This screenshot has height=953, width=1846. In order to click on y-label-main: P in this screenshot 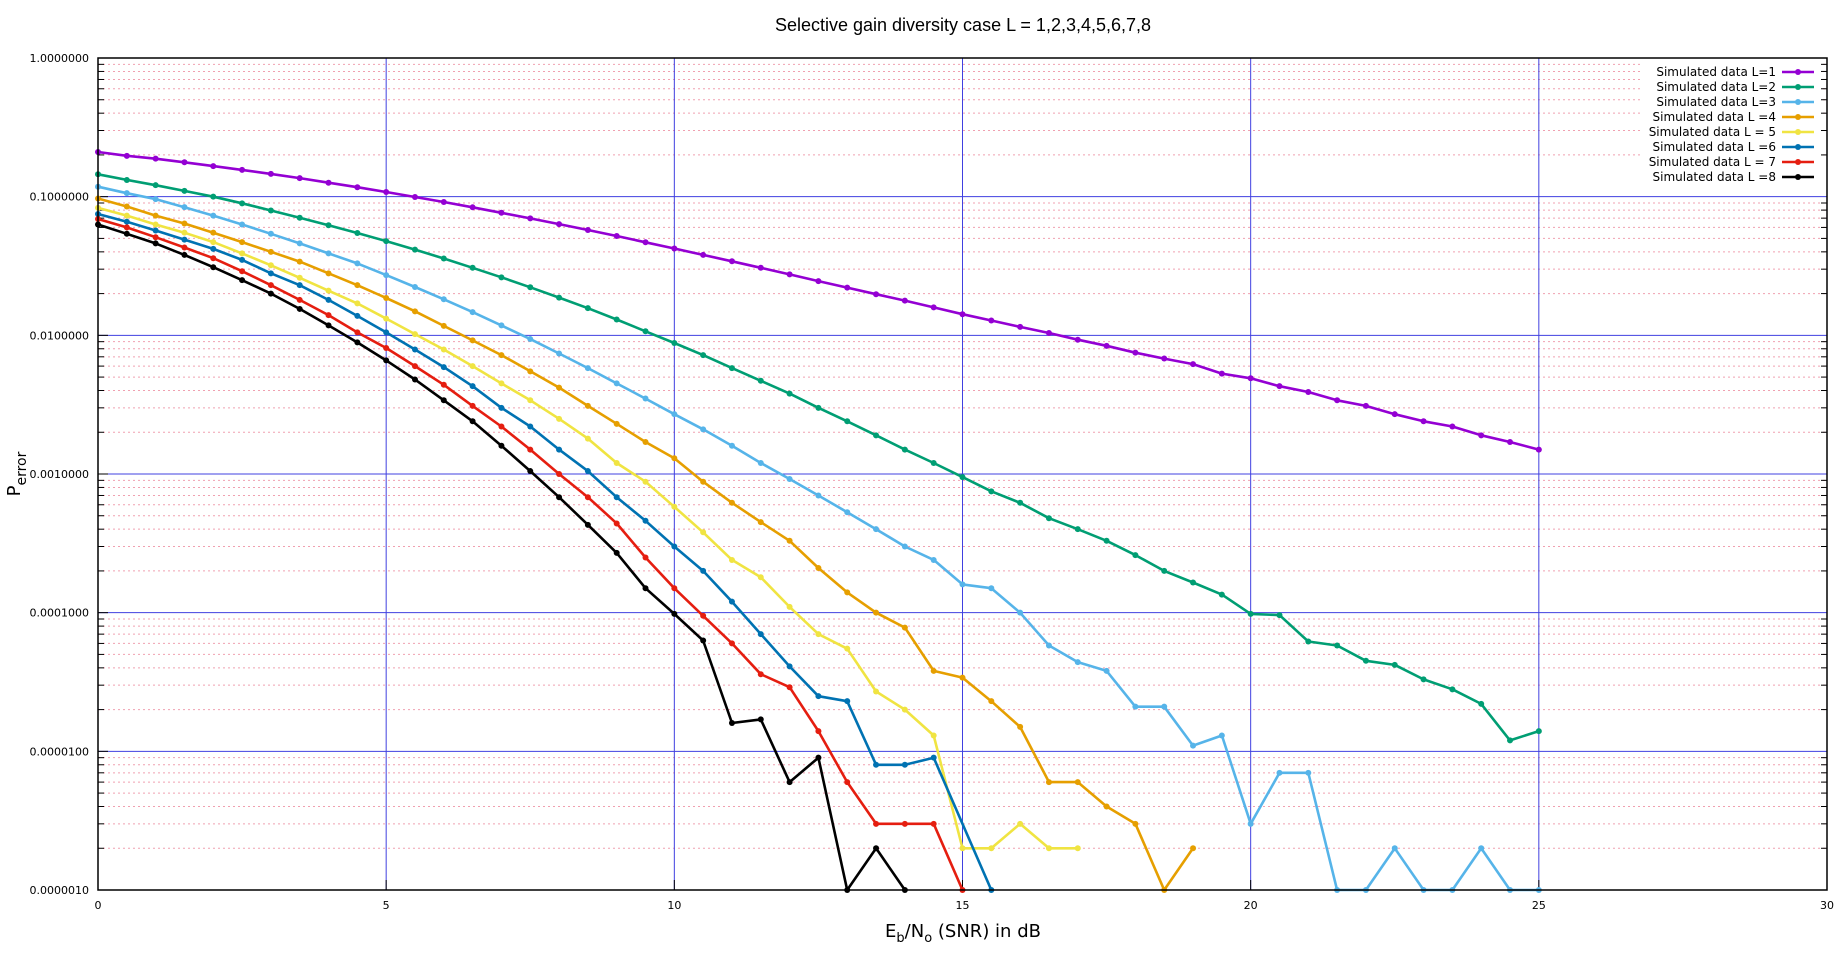, I will do `click(14, 490)`.